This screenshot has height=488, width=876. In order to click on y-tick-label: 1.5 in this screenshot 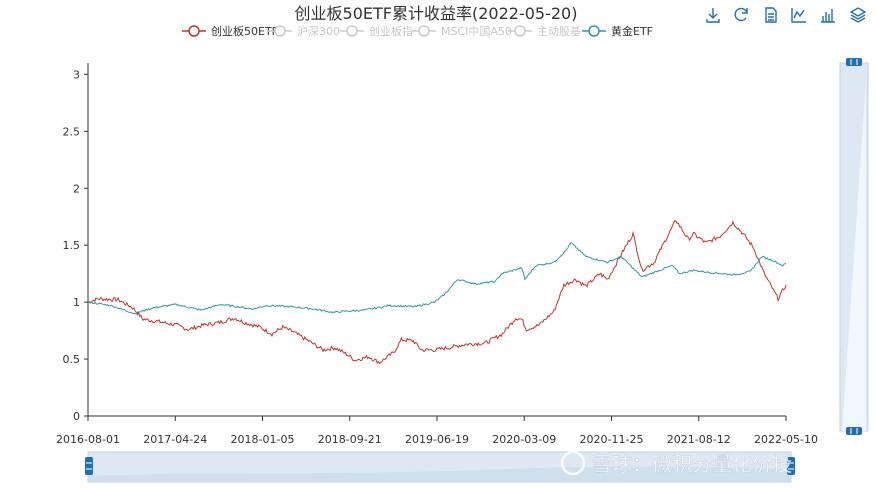, I will do `click(72, 245)`.